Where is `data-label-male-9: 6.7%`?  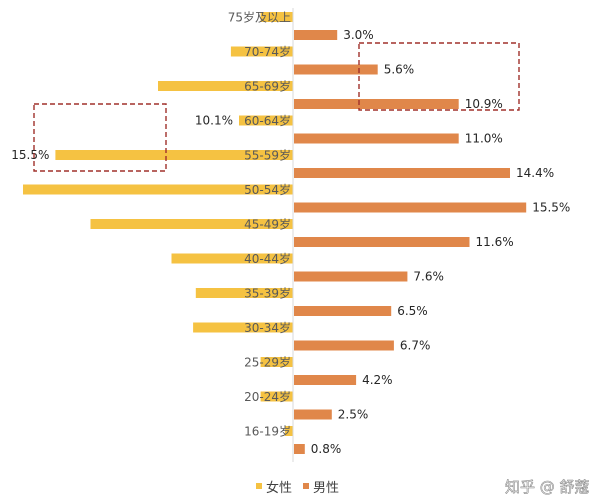 data-label-male-9: 6.7% is located at coordinates (415, 346).